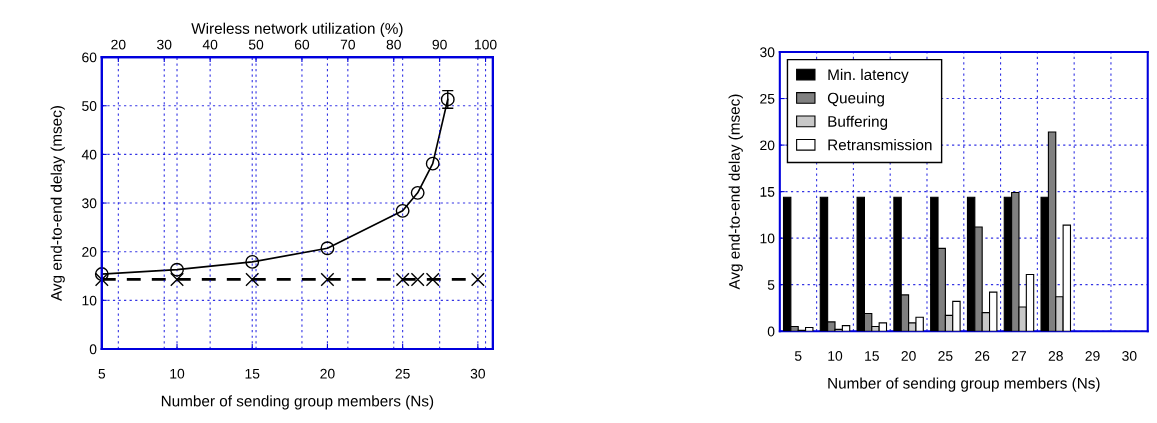  Describe the element at coordinates (855, 99) in the screenshot. I see `legend-label: Queuing` at that location.